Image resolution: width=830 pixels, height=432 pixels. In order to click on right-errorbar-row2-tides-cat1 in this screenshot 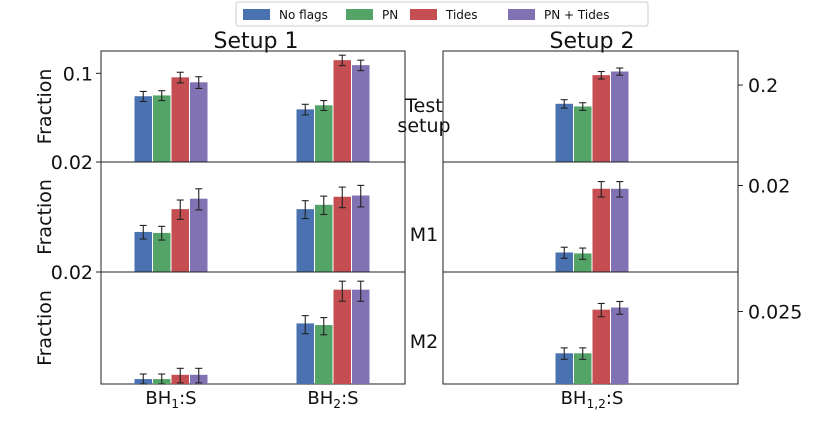, I will do `click(601, 189)`.